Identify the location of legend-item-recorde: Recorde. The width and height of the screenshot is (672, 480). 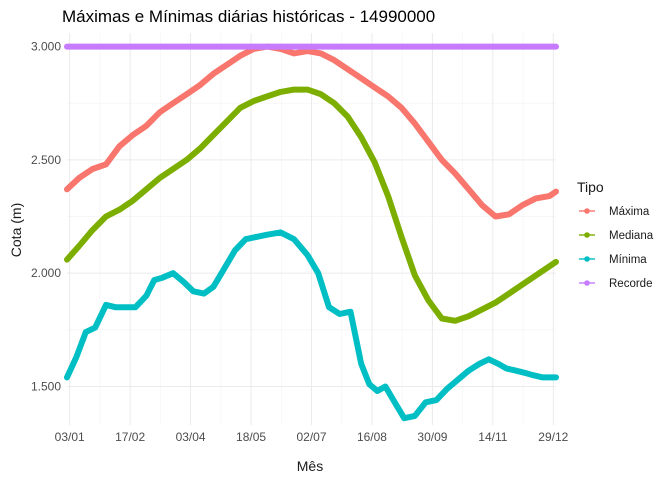
(615, 284).